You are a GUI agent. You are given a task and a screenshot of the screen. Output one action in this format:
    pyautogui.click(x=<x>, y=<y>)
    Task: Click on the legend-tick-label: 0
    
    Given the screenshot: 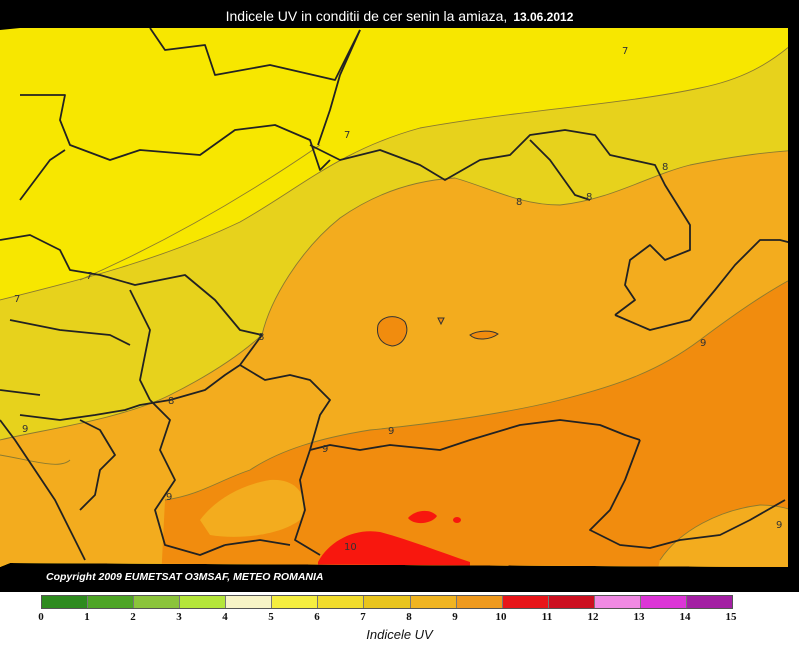 What is the action you would take?
    pyautogui.click(x=41, y=617)
    